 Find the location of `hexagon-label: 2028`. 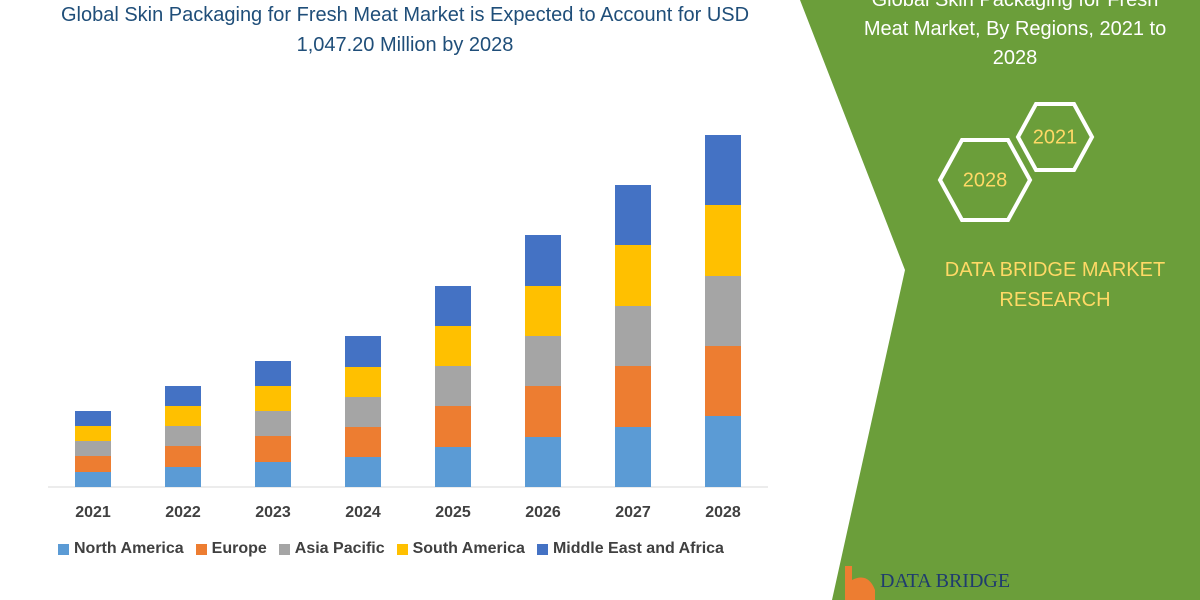

hexagon-label: 2028 is located at coordinates (985, 180).